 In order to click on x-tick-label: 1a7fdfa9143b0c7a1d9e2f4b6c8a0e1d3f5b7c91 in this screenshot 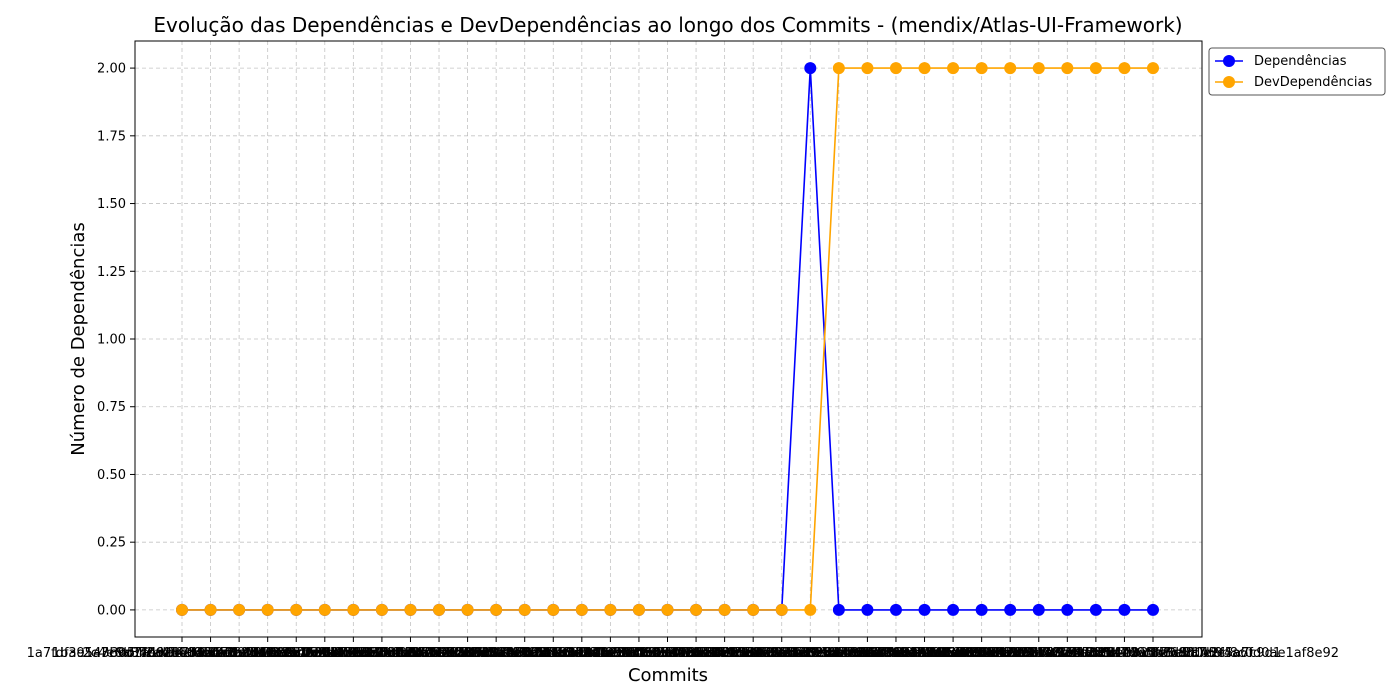, I will do `click(182, 653)`.